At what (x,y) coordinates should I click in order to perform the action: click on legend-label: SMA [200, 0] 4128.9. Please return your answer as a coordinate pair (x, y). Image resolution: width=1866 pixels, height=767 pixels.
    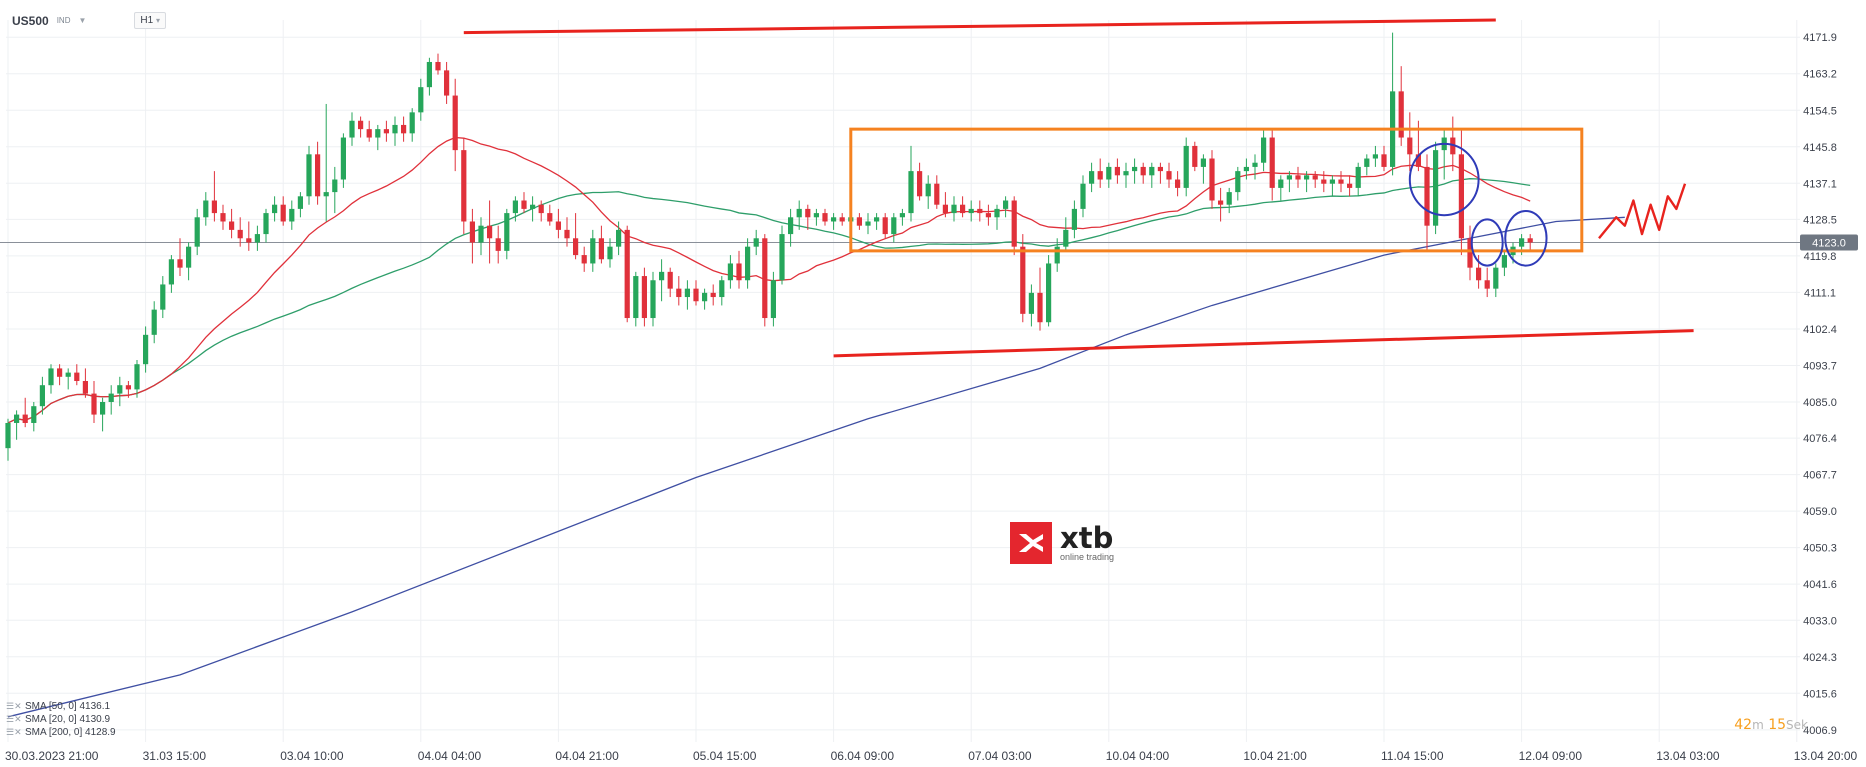
    Looking at the image, I should click on (70, 732).